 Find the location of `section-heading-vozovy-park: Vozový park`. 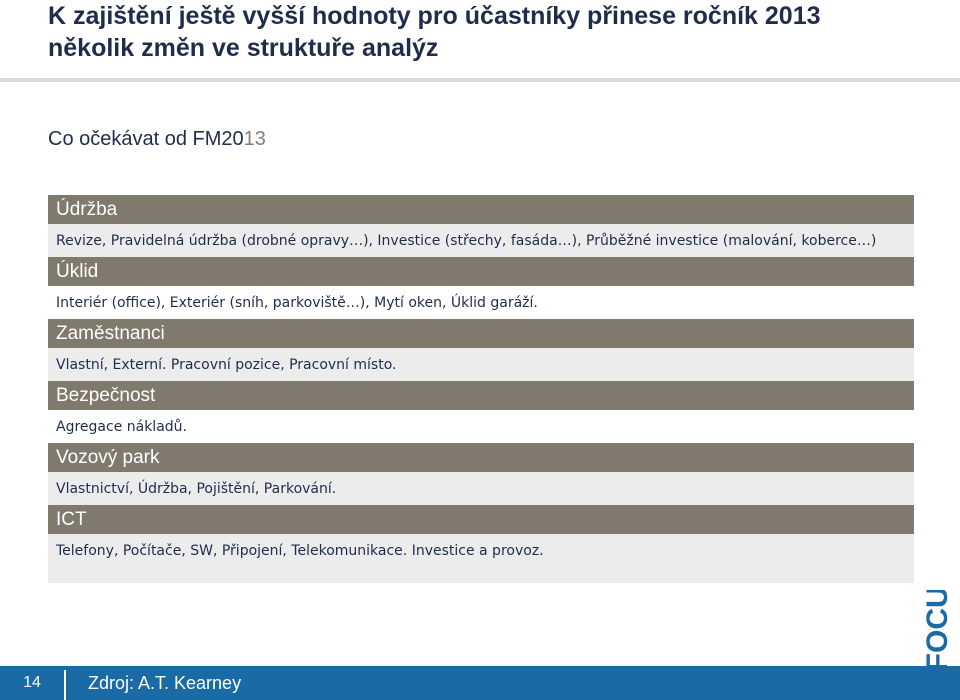

section-heading-vozovy-park: Vozový park is located at coordinates (481, 457).